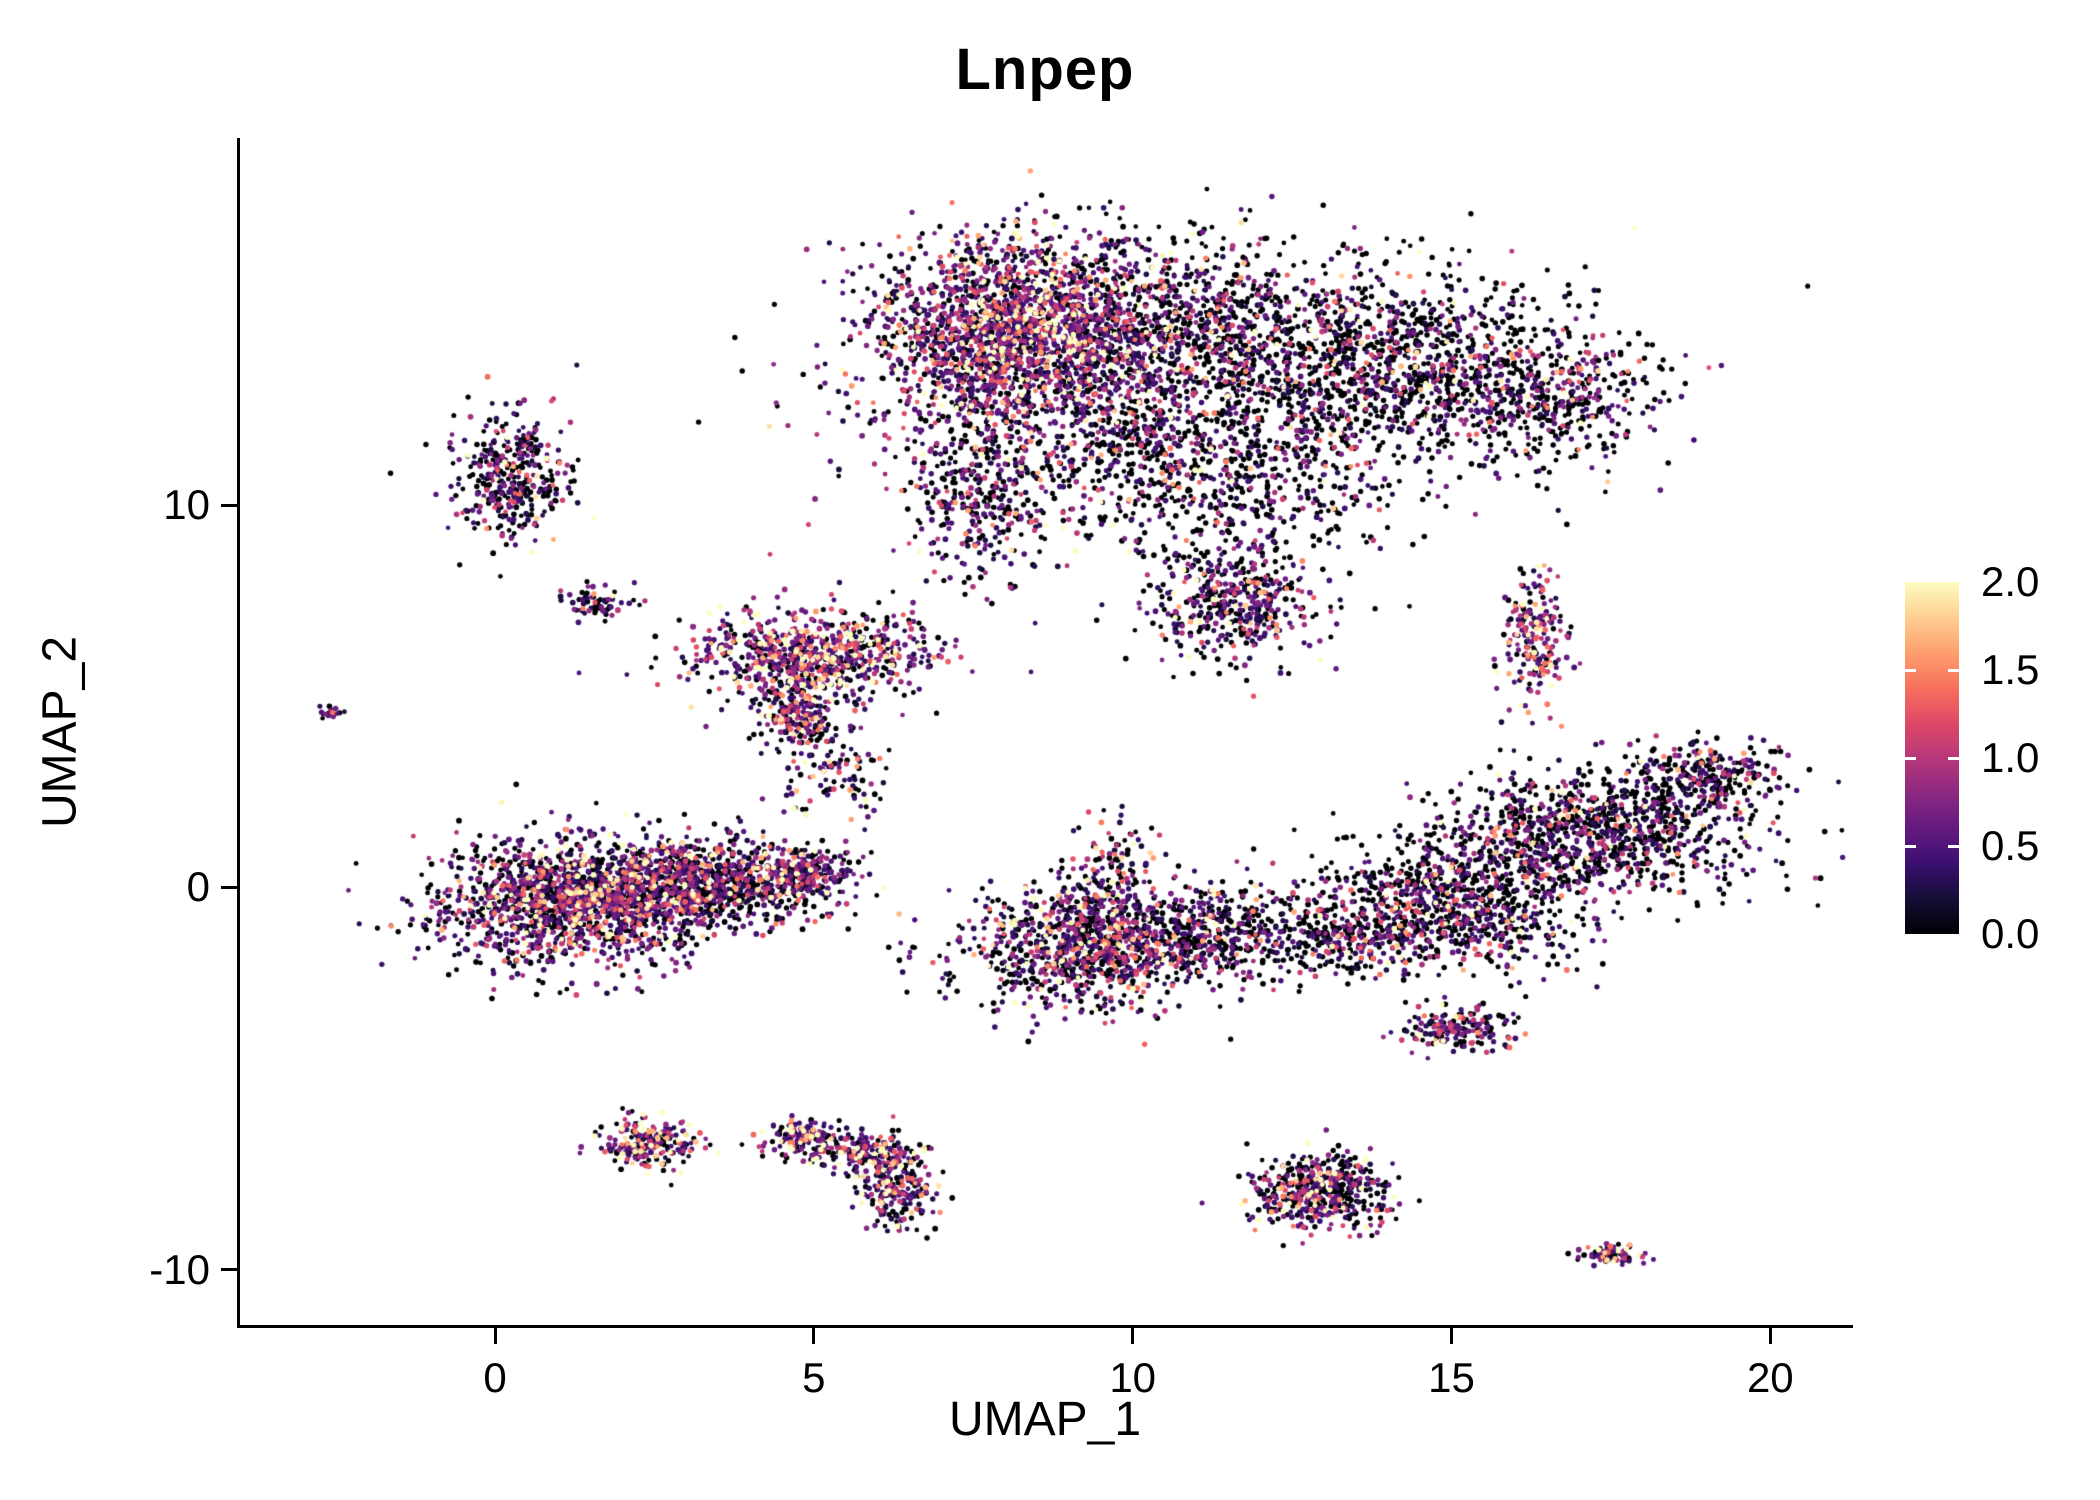  What do you see at coordinates (2010, 669) in the screenshot?
I see `colorbar-tick-label: 1.5` at bounding box center [2010, 669].